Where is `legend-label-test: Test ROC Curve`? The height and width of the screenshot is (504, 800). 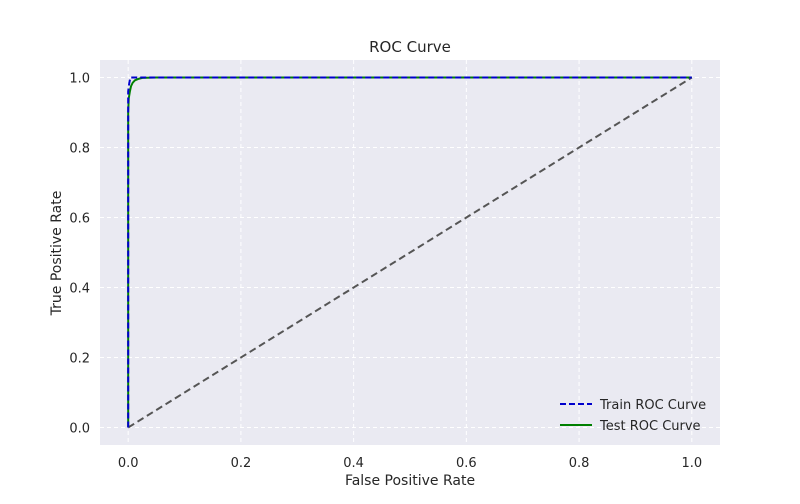
legend-label-test: Test ROC Curve is located at coordinates (650, 426).